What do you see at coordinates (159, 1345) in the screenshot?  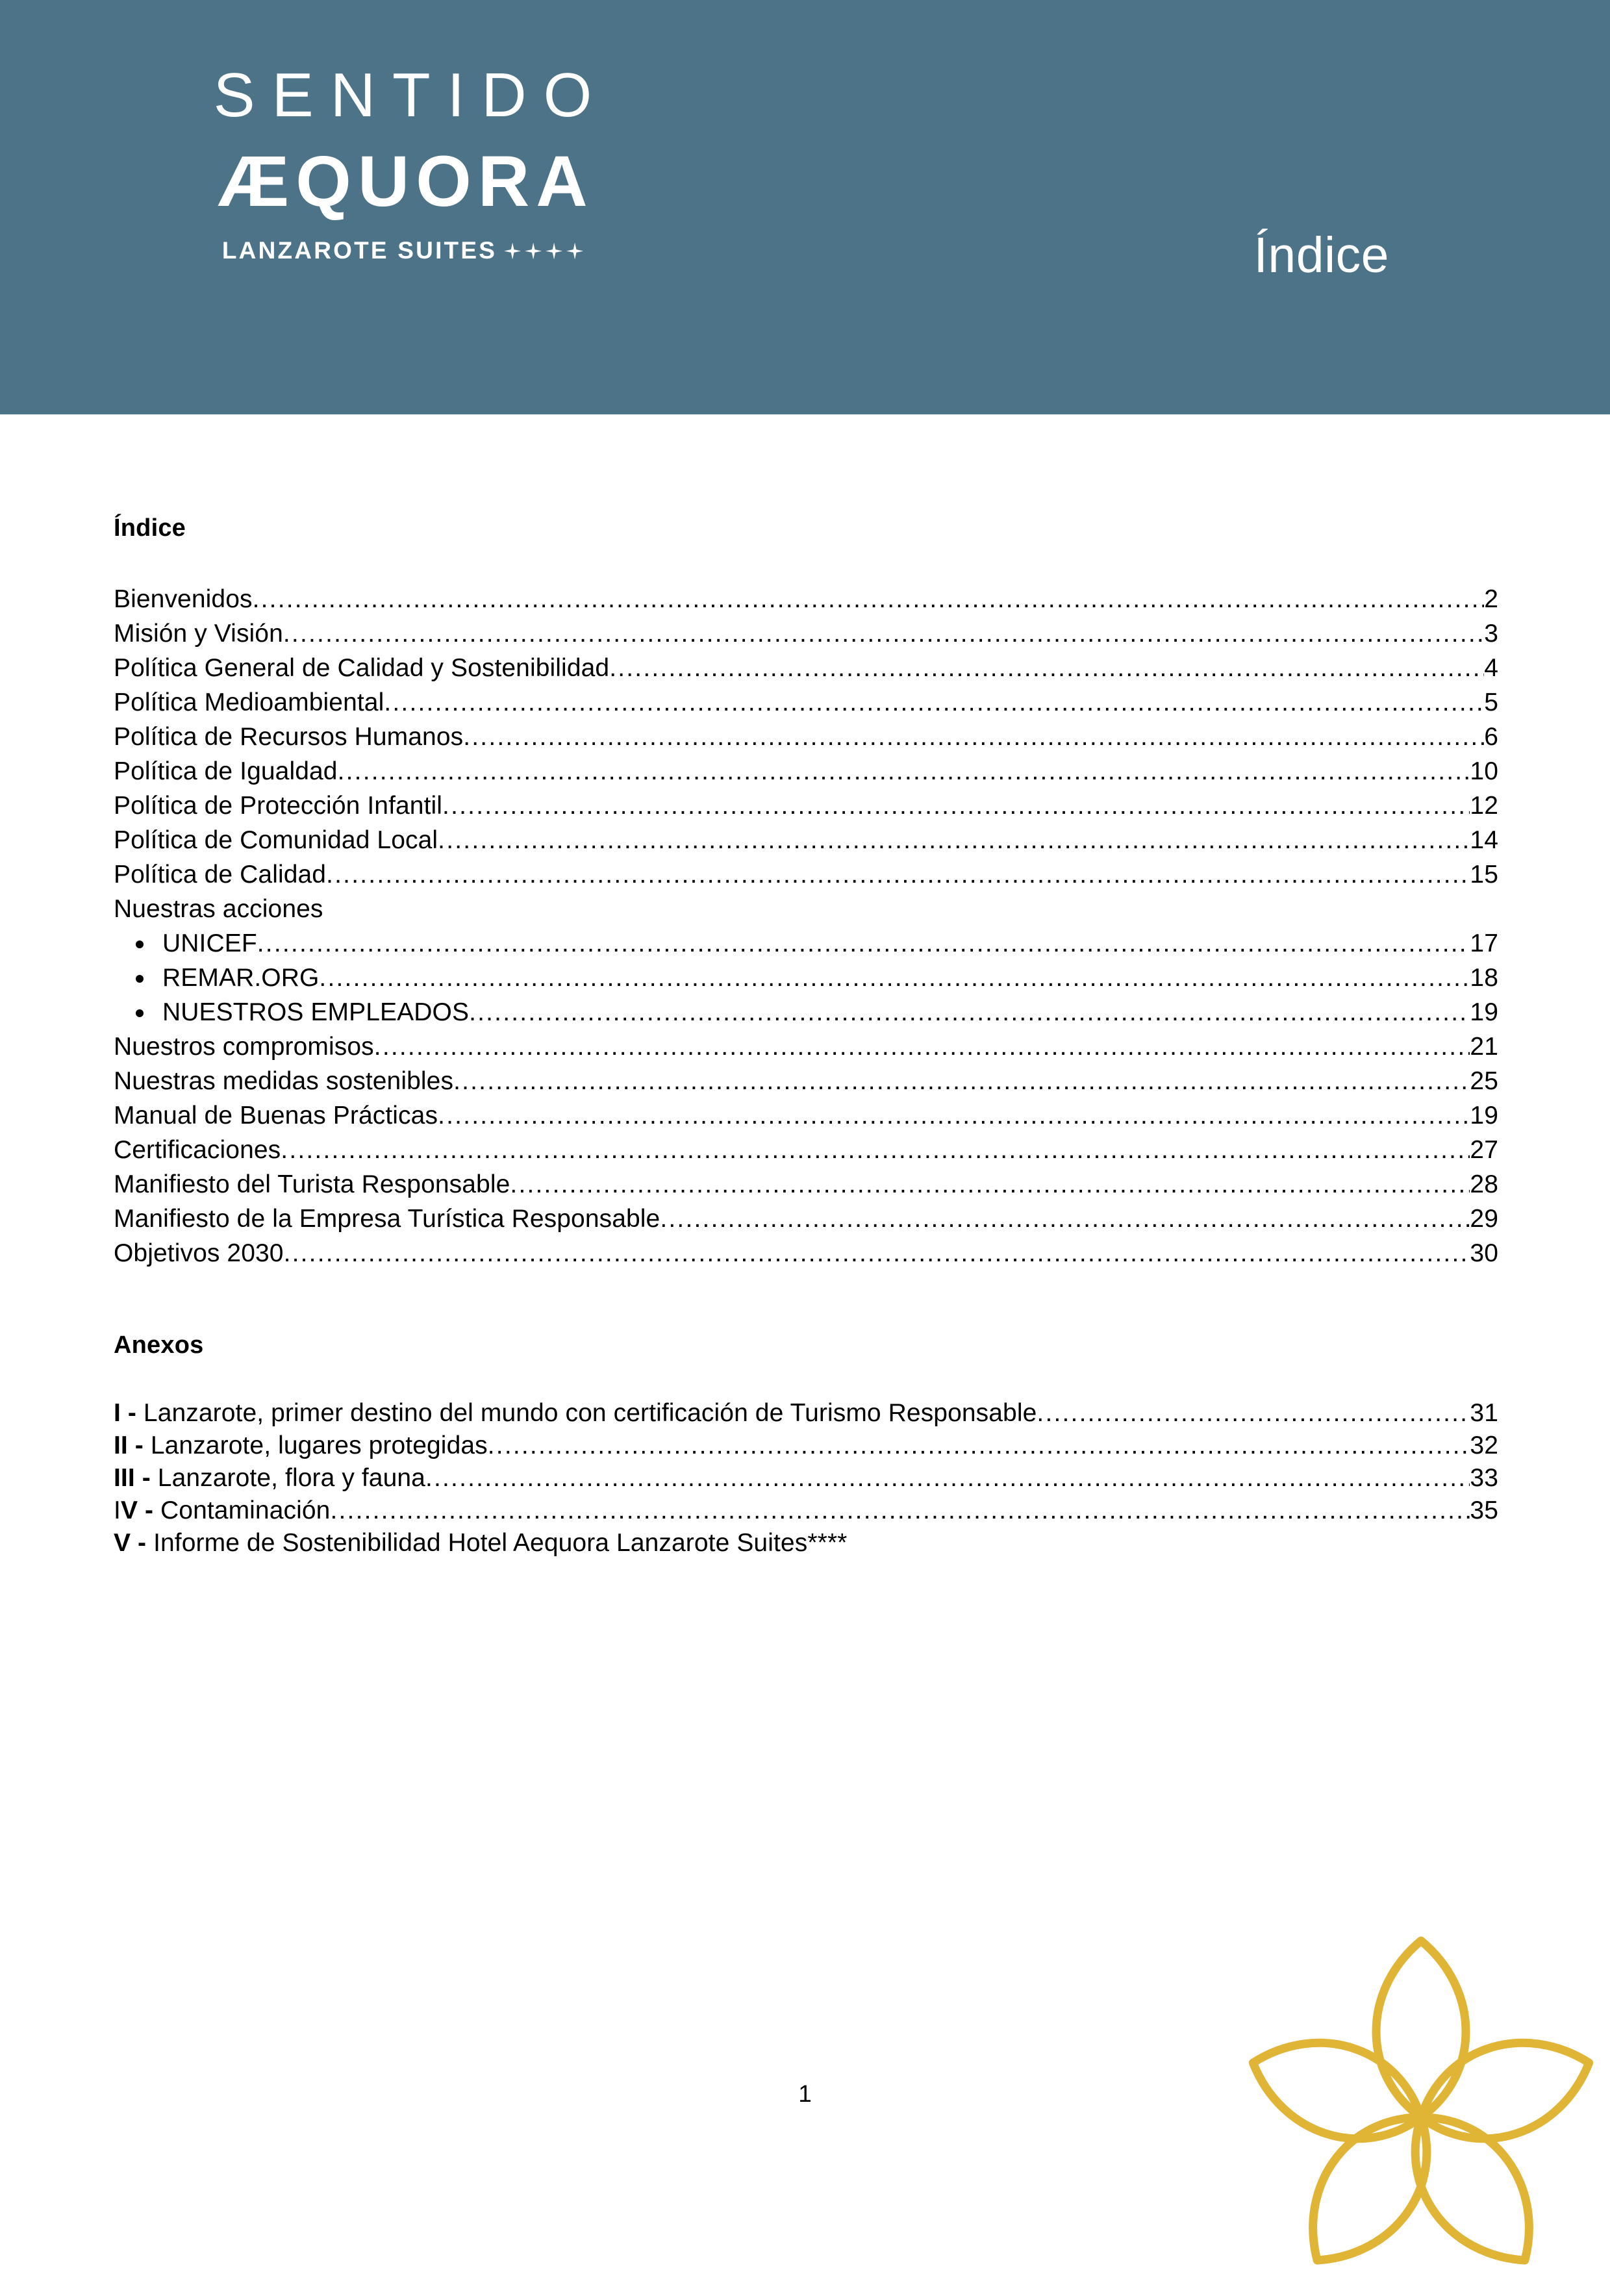 I see `annex-heading: Anexos` at bounding box center [159, 1345].